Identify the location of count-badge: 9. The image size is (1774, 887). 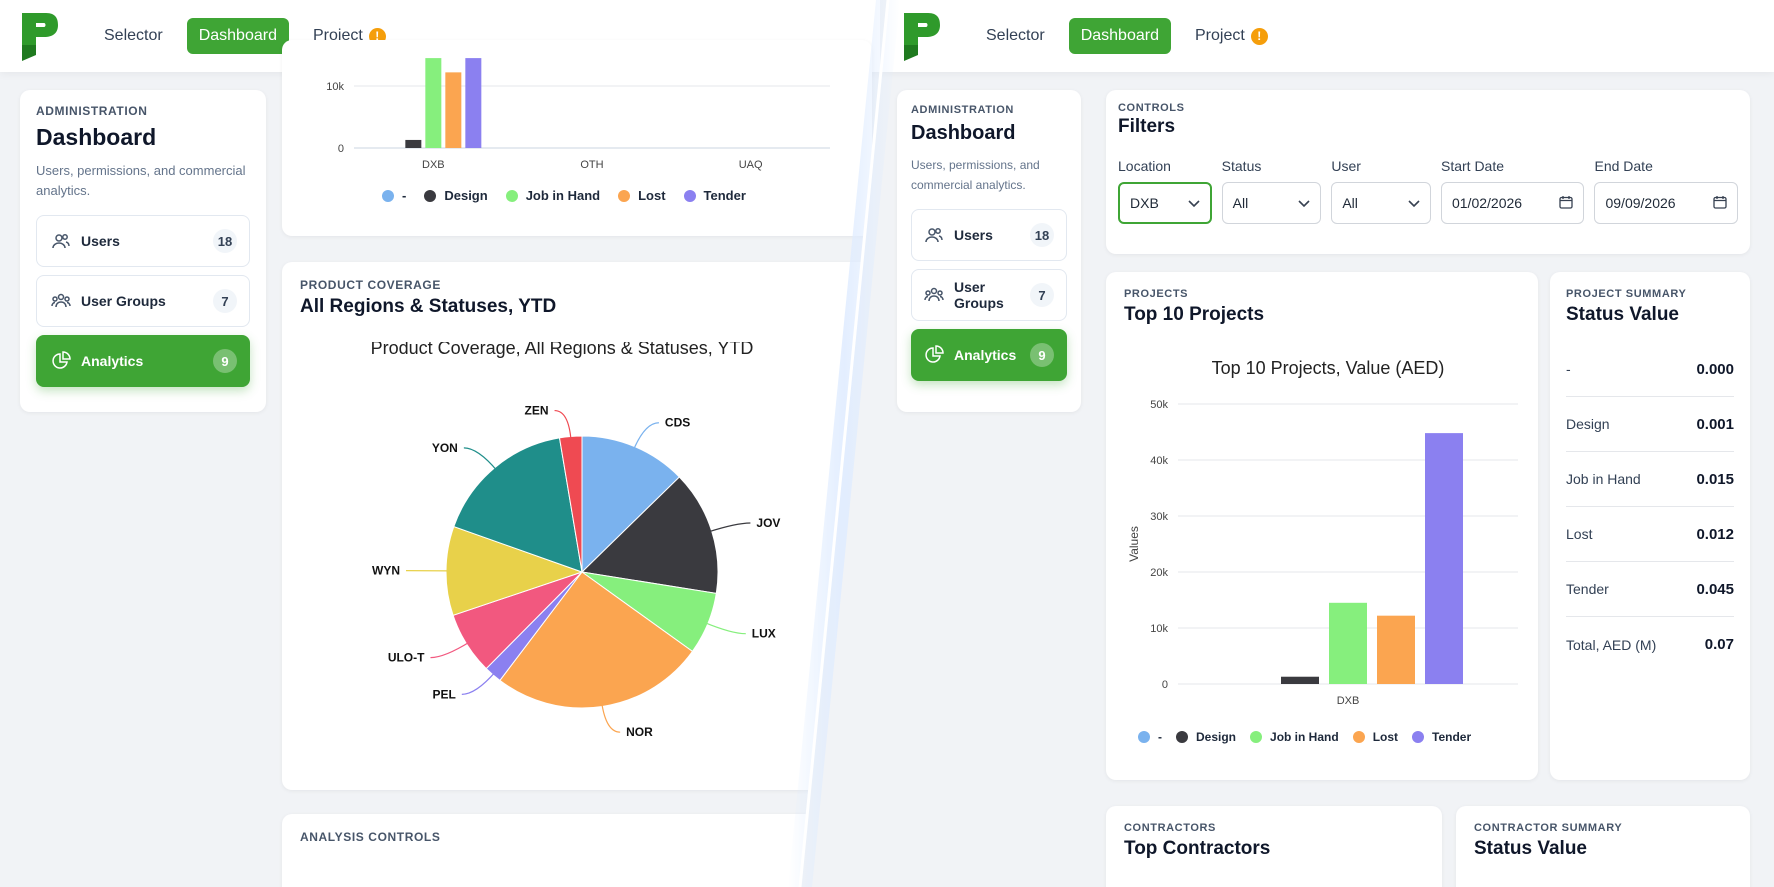
(1042, 355).